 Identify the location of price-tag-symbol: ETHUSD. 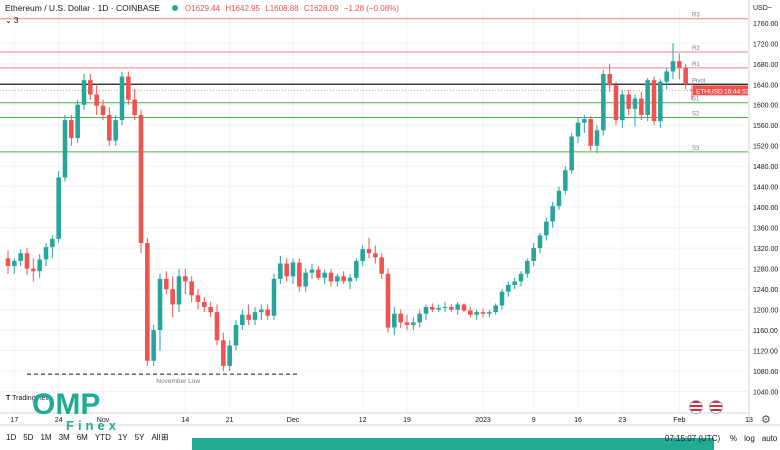
(709, 91).